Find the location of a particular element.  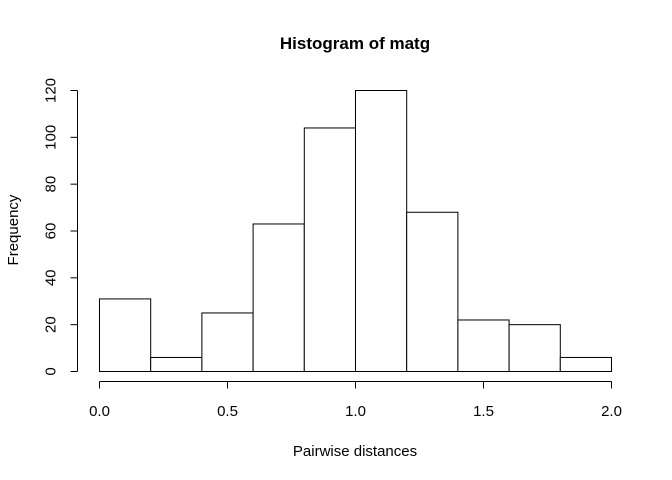

y-axis: 0 20 40 60 80 100 120 is located at coordinates (60, 227).